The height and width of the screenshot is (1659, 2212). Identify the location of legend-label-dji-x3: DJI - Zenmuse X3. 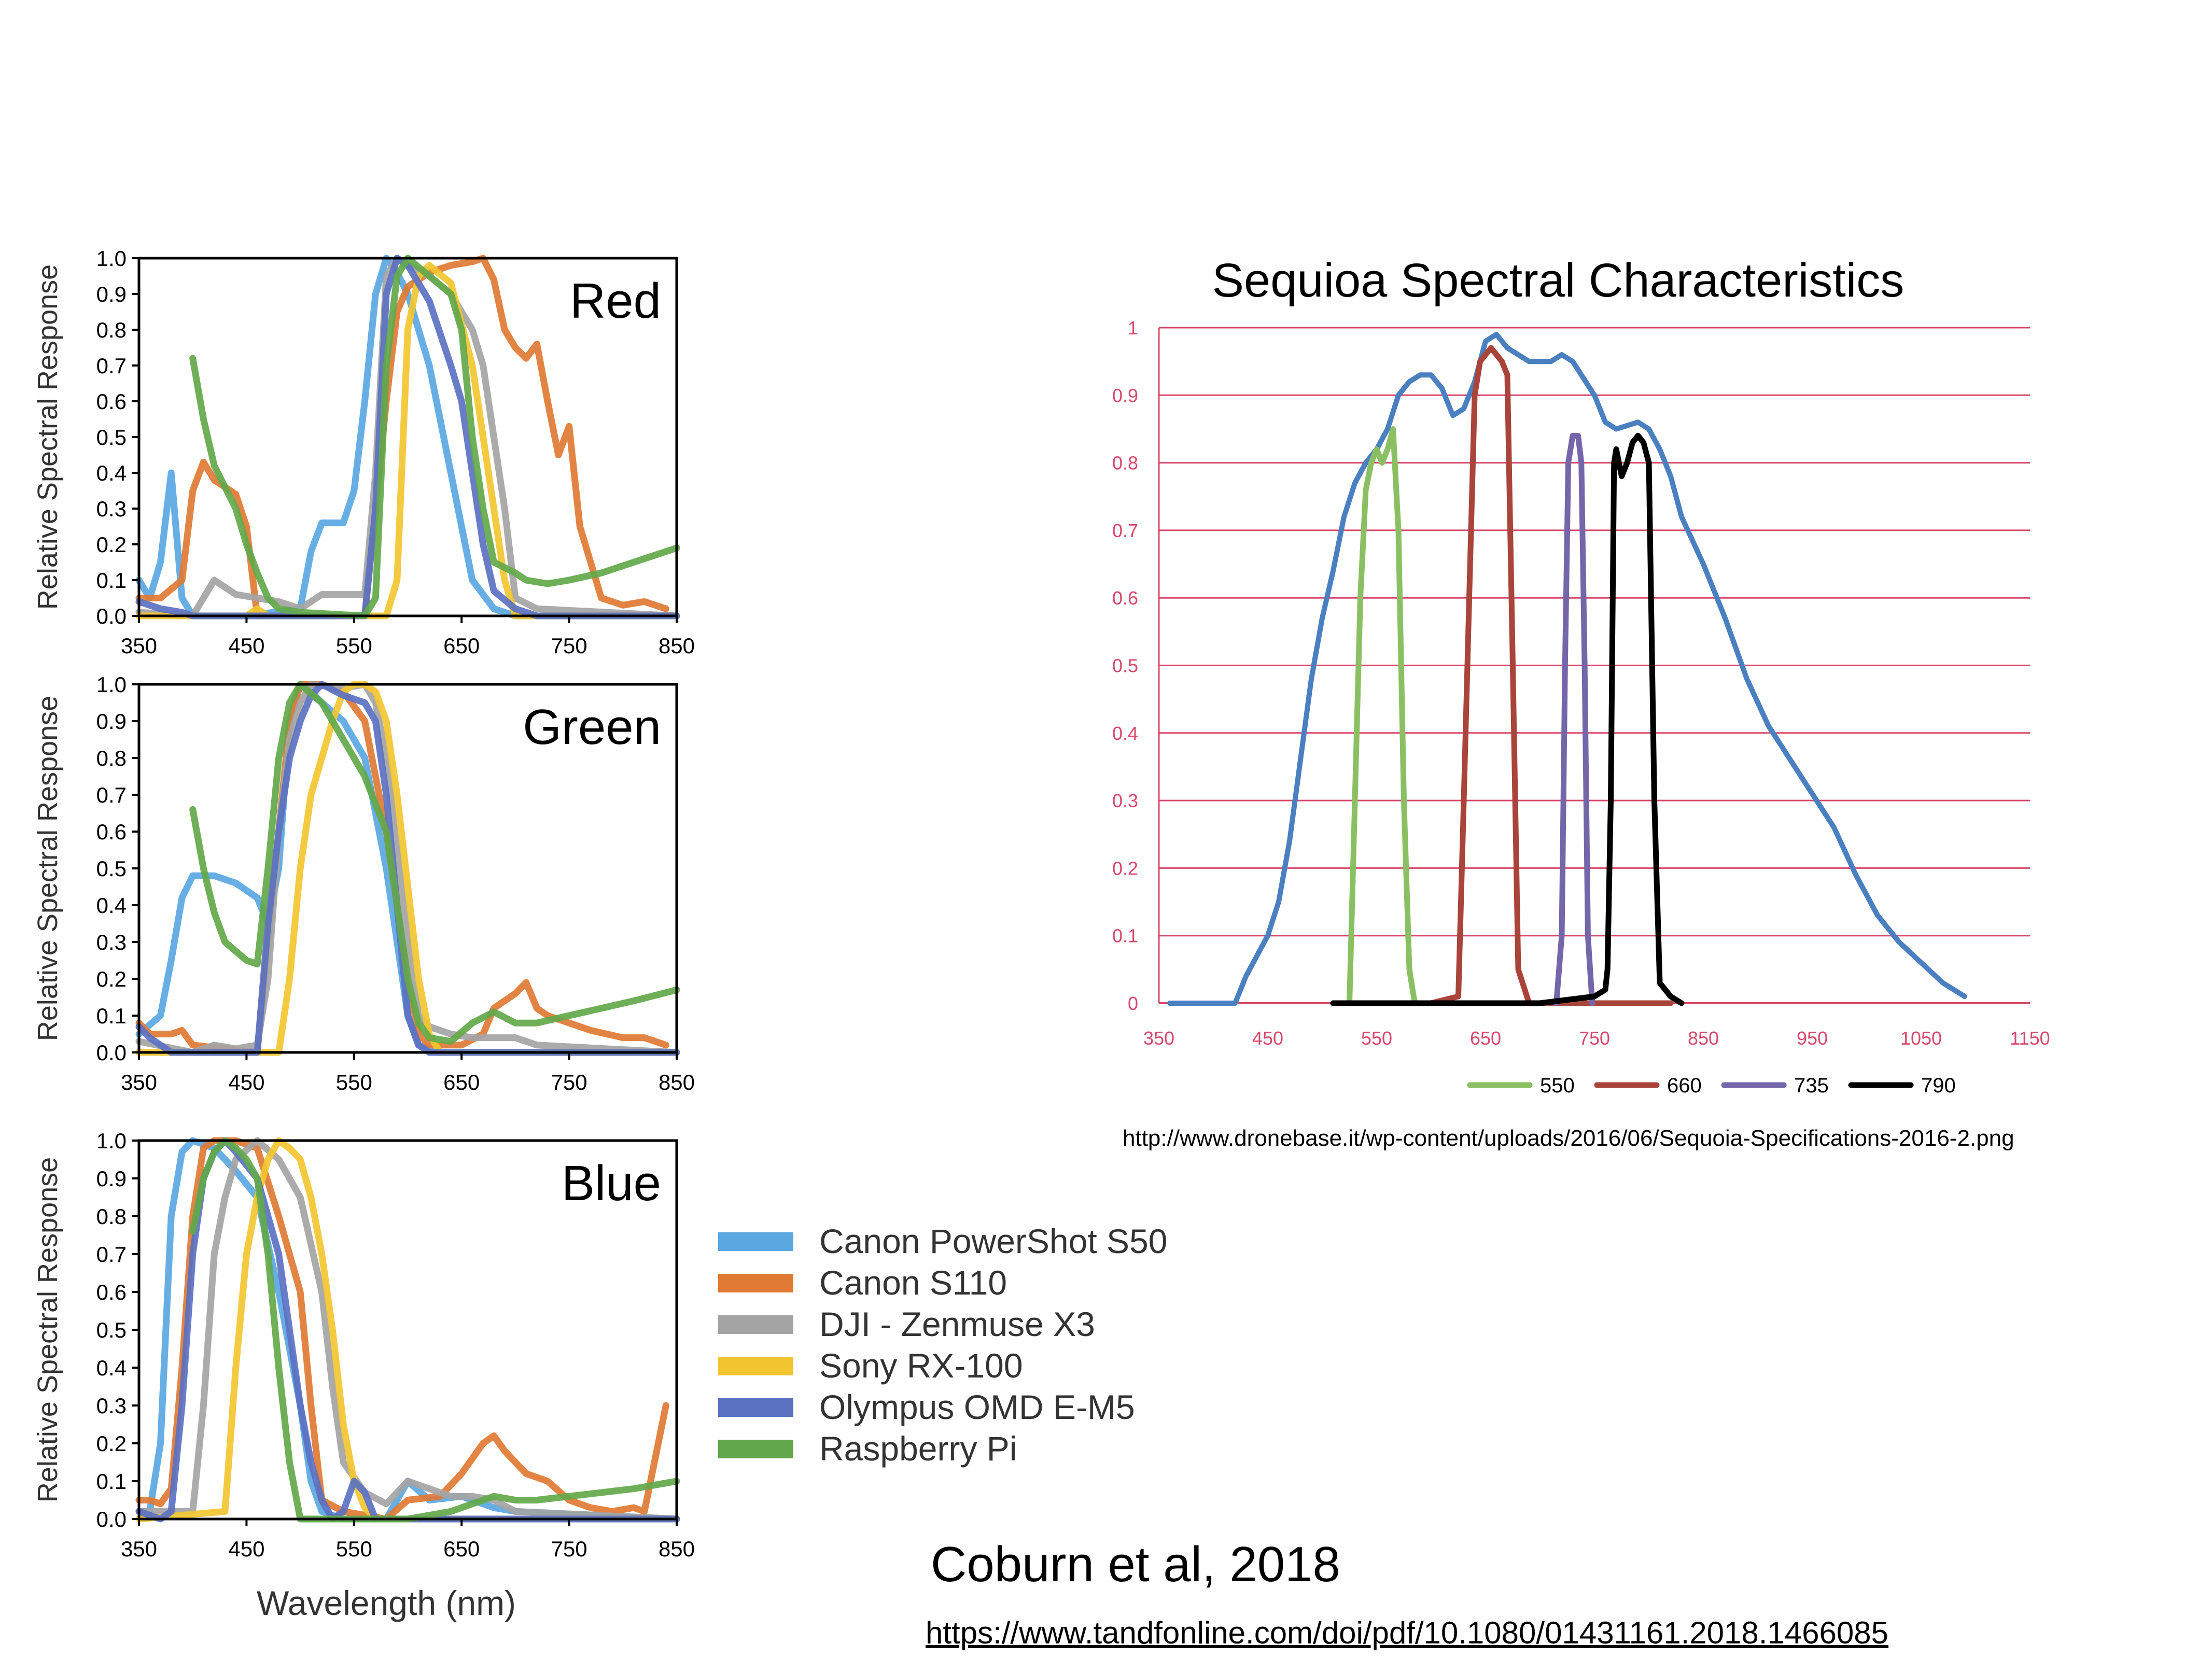
(957, 1324).